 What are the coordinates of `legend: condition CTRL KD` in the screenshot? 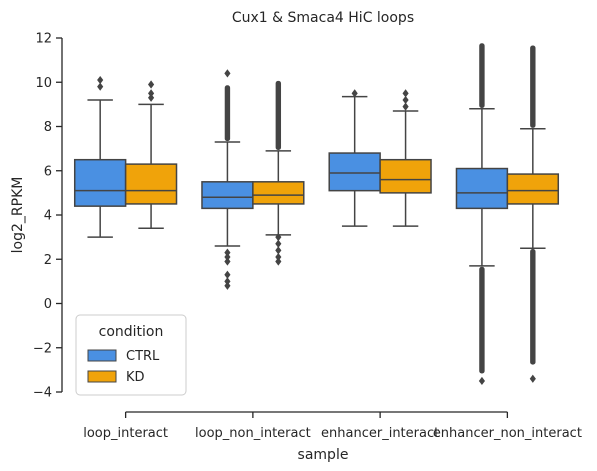 It's located at (131, 355).